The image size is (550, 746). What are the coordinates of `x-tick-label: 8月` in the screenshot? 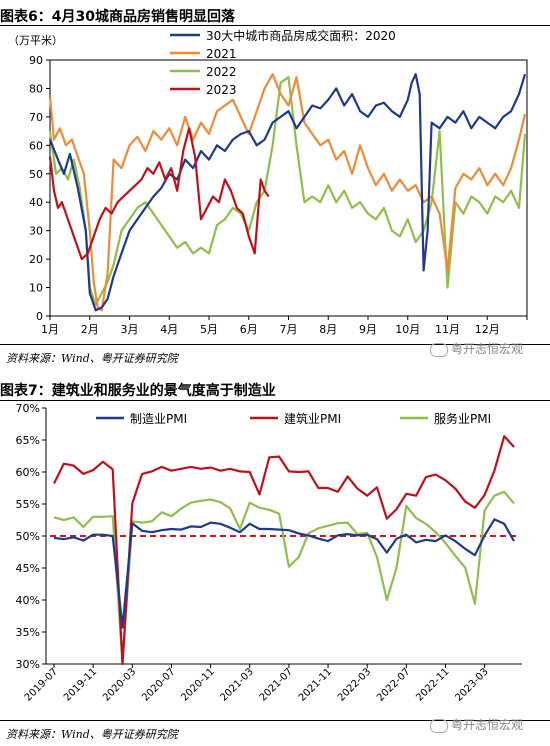 It's located at (328, 329).